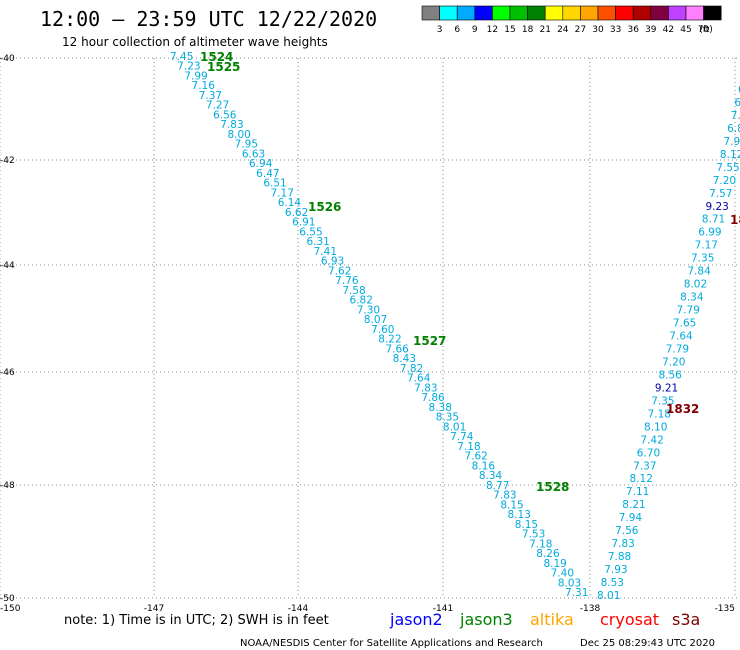 The image size is (740, 650). I want to click on legend-label: 70, so click(704, 30).